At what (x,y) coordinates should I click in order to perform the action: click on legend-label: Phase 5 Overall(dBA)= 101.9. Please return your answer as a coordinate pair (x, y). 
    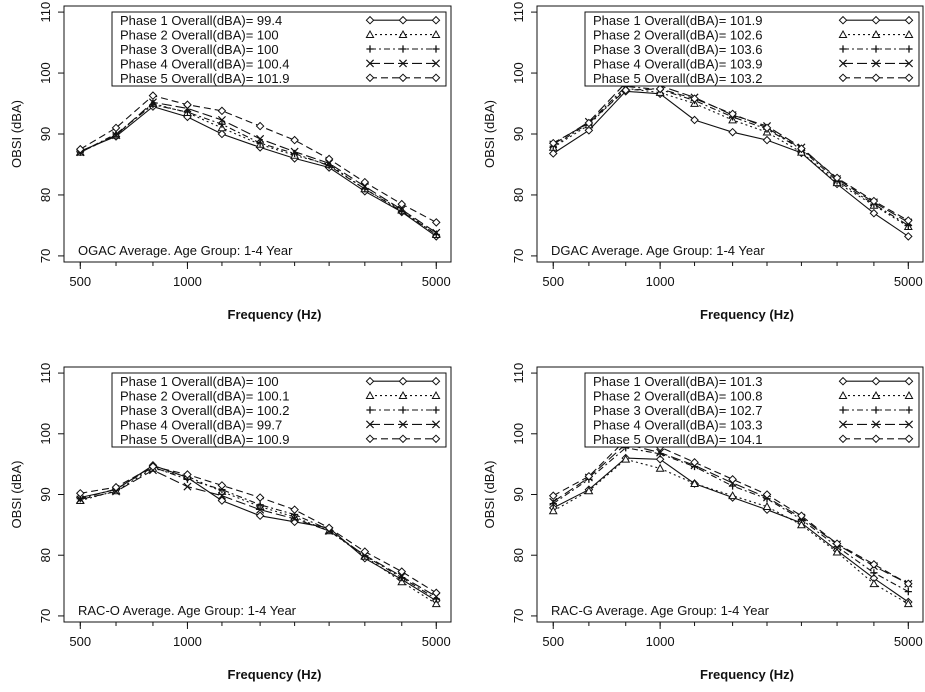
    Looking at the image, I should click on (204, 78).